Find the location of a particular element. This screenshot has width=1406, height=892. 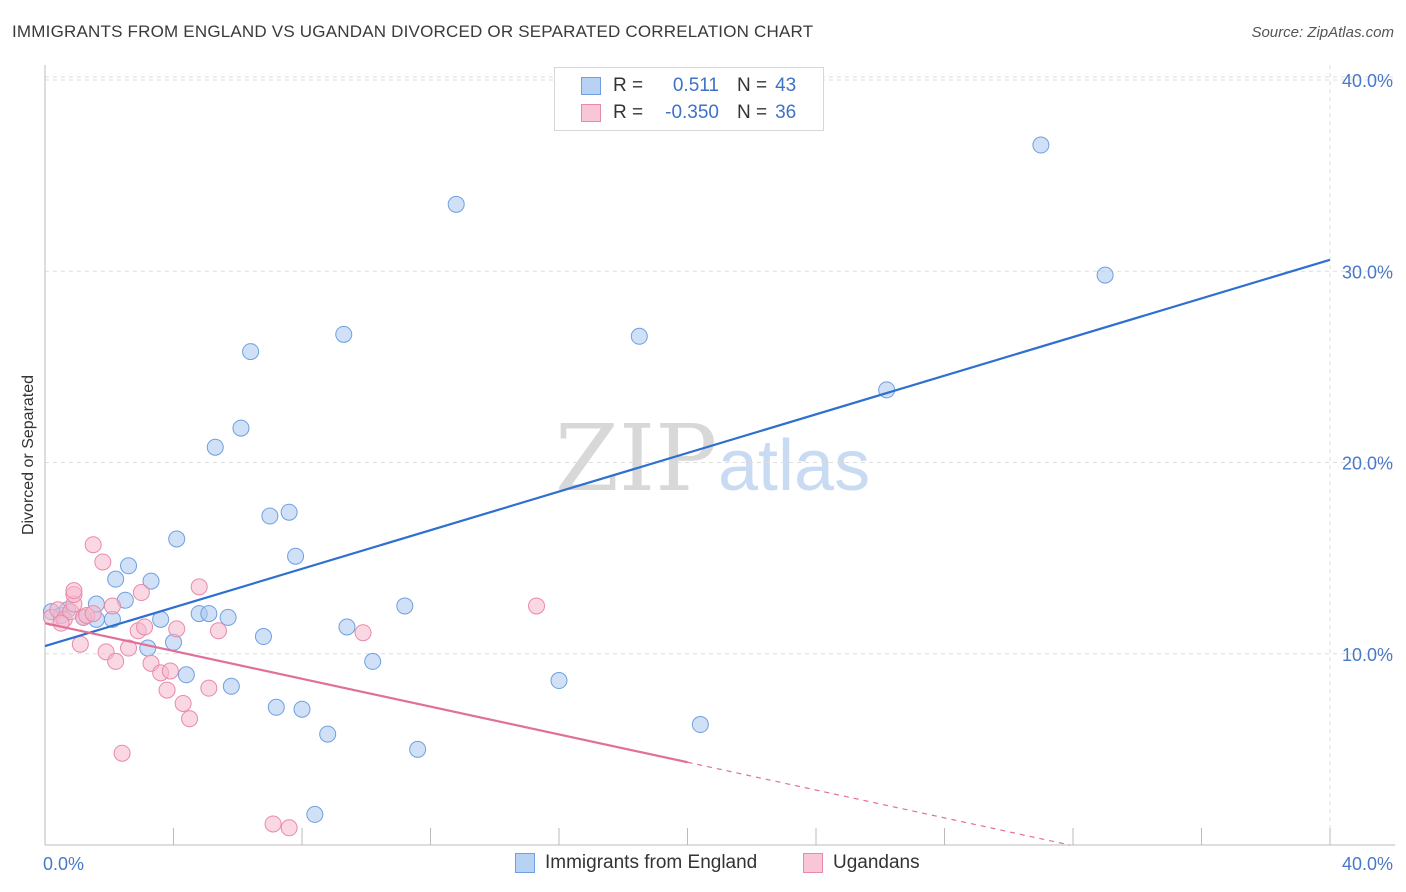

legend-r-value: -0.350 is located at coordinates (692, 112).